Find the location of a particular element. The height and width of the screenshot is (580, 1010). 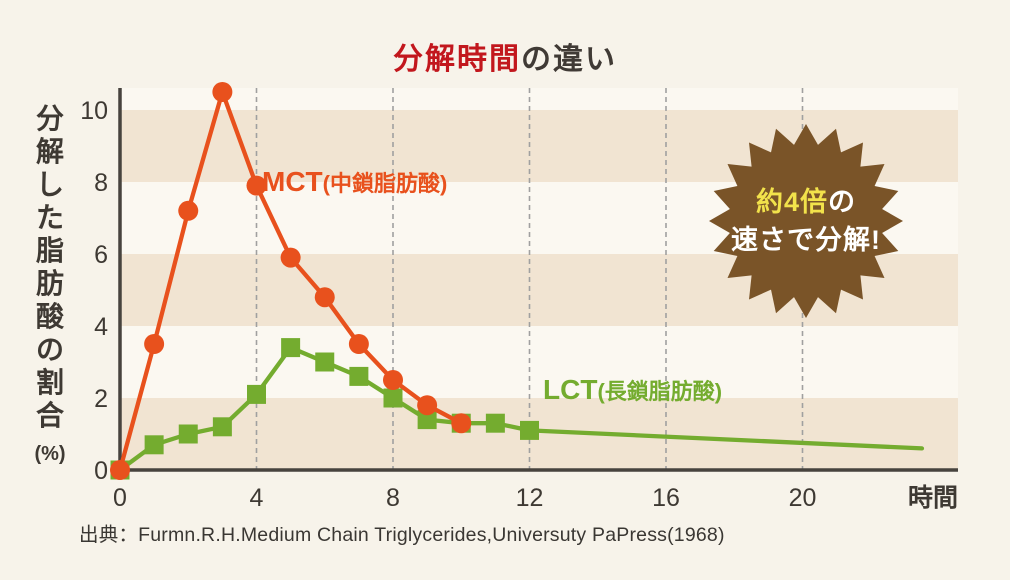

speed-badge-line1: 約4倍の is located at coordinates (806, 202).